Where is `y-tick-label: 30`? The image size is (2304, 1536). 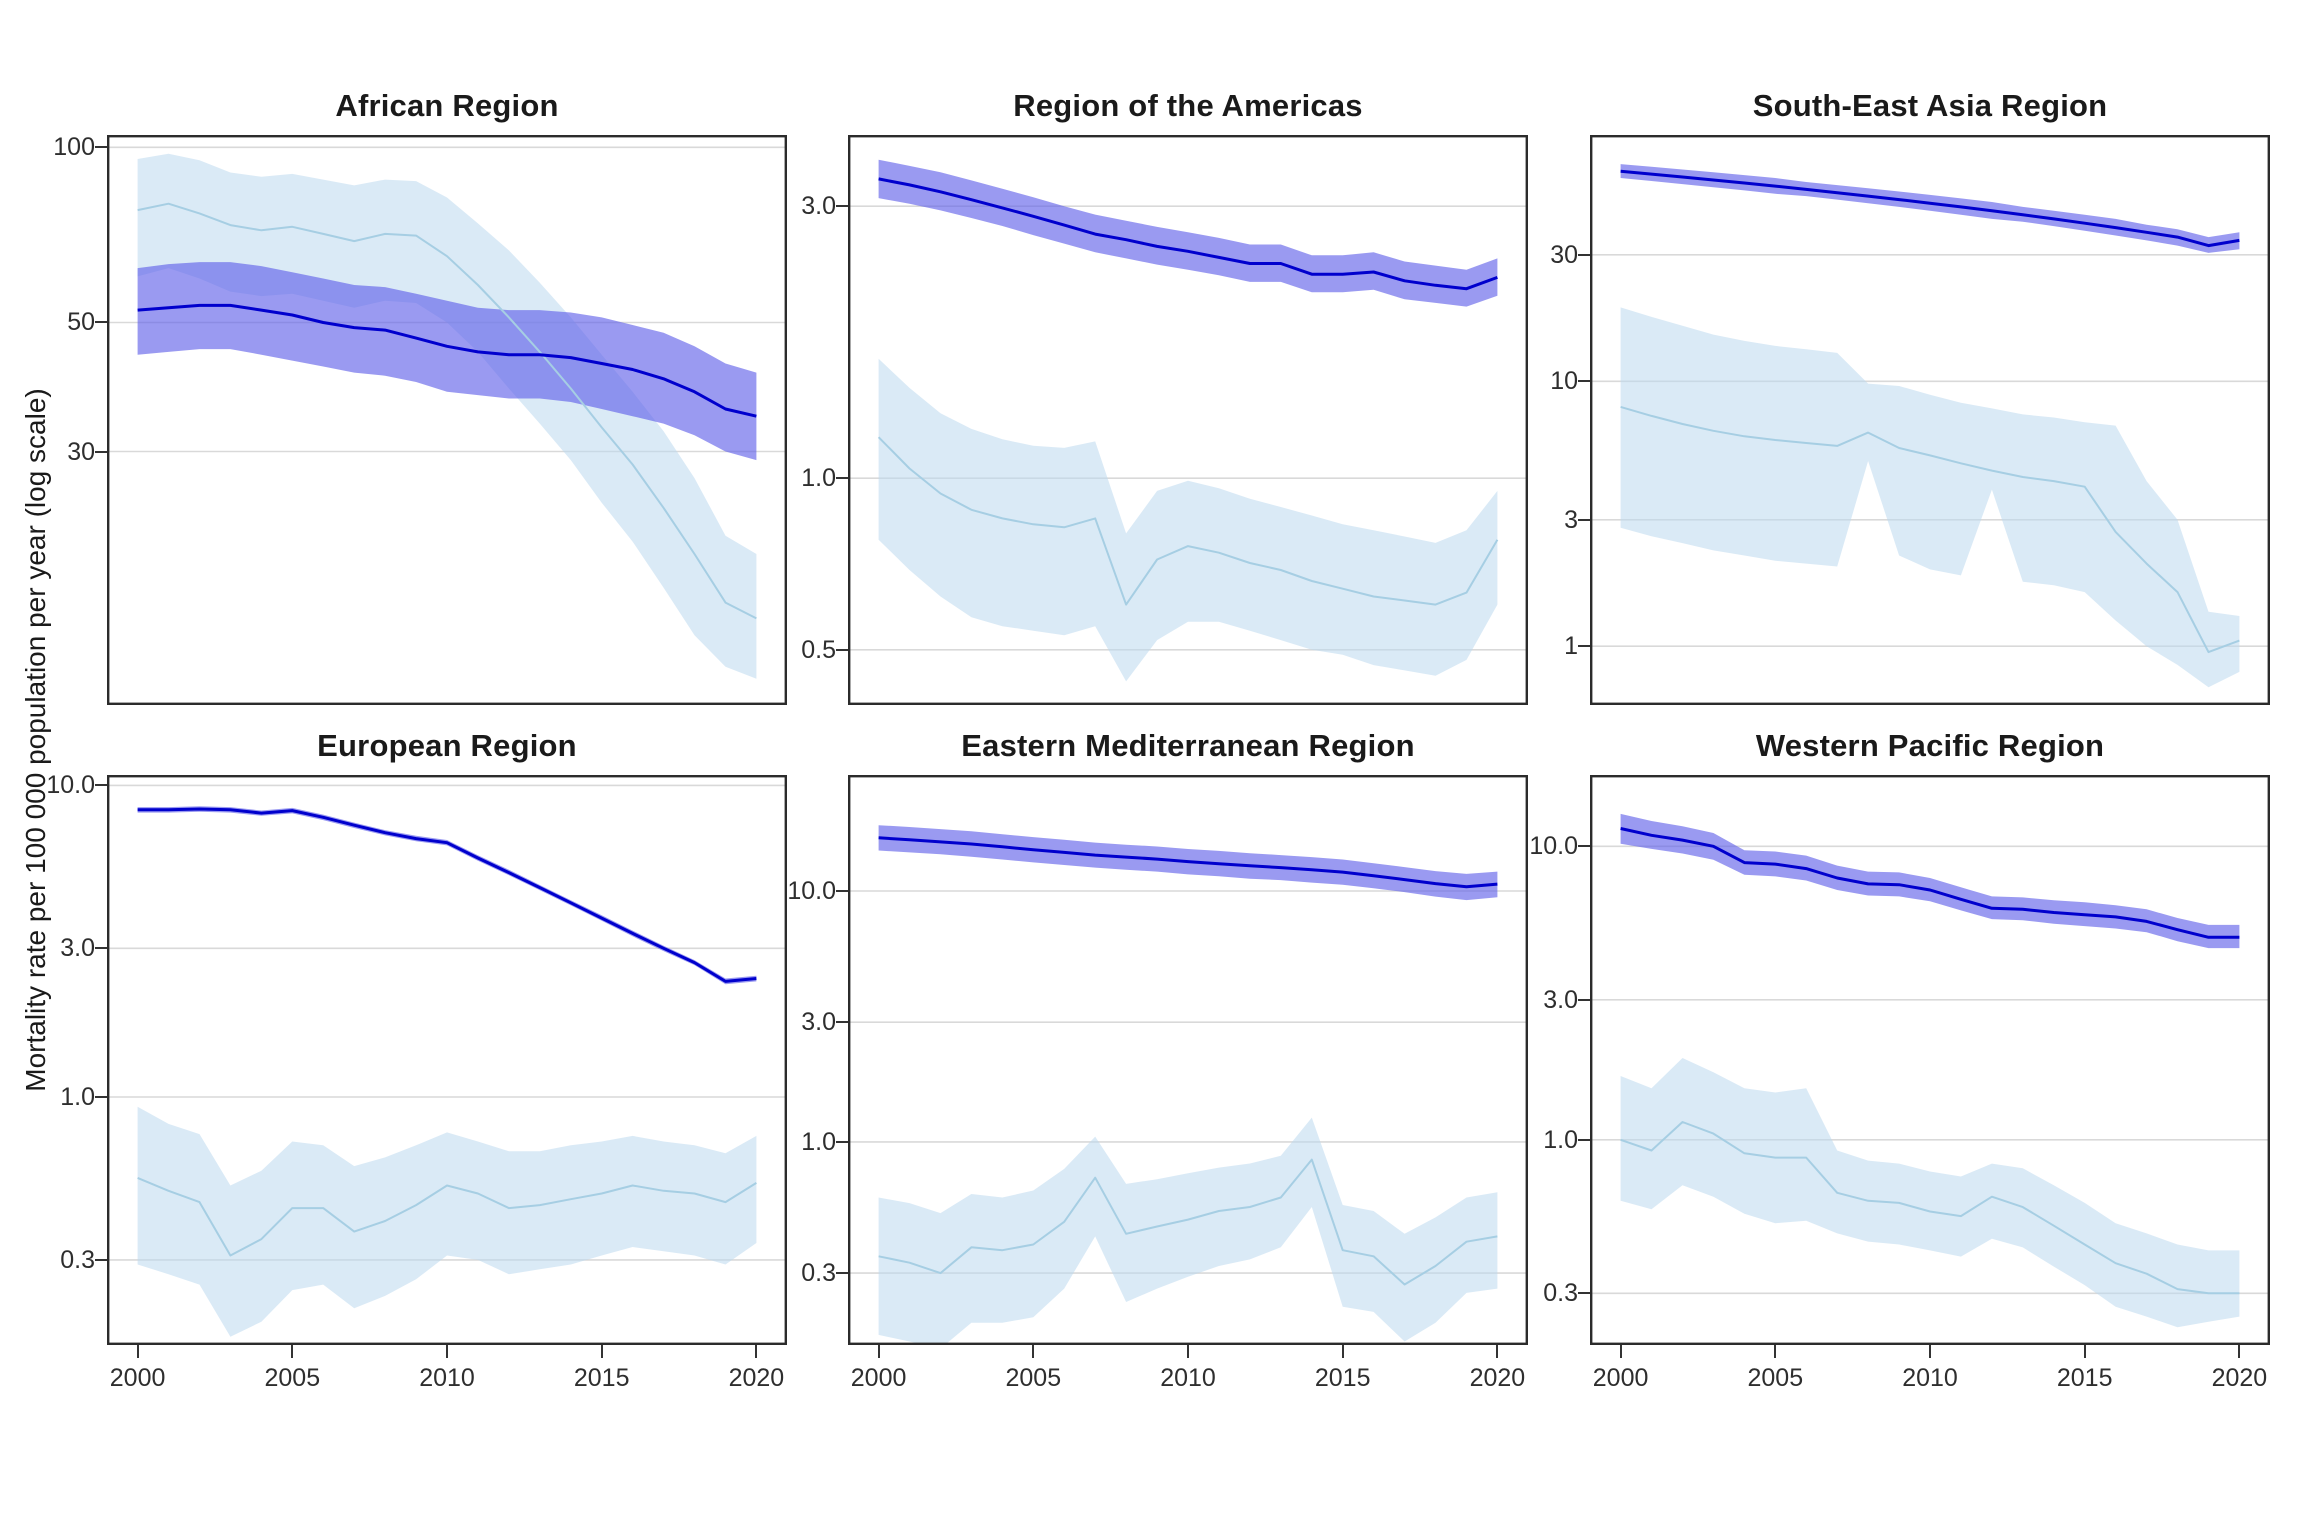
y-tick-label: 30 is located at coordinates (81, 451).